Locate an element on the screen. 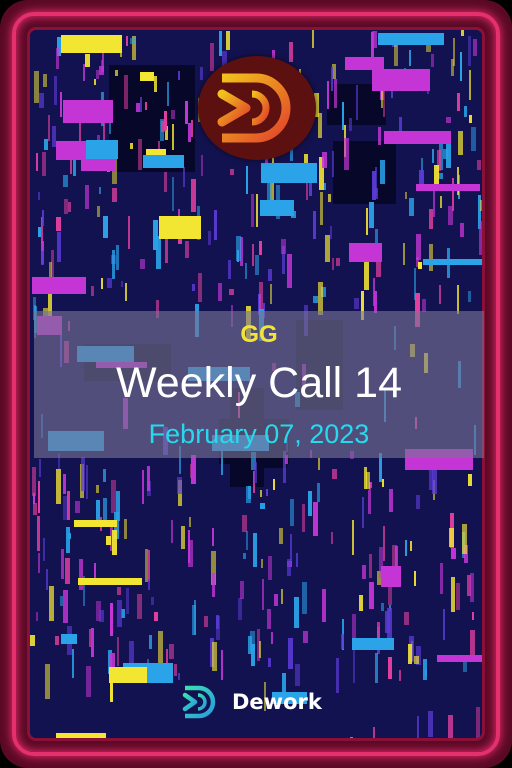  brand-name: Dework is located at coordinates (277, 702).